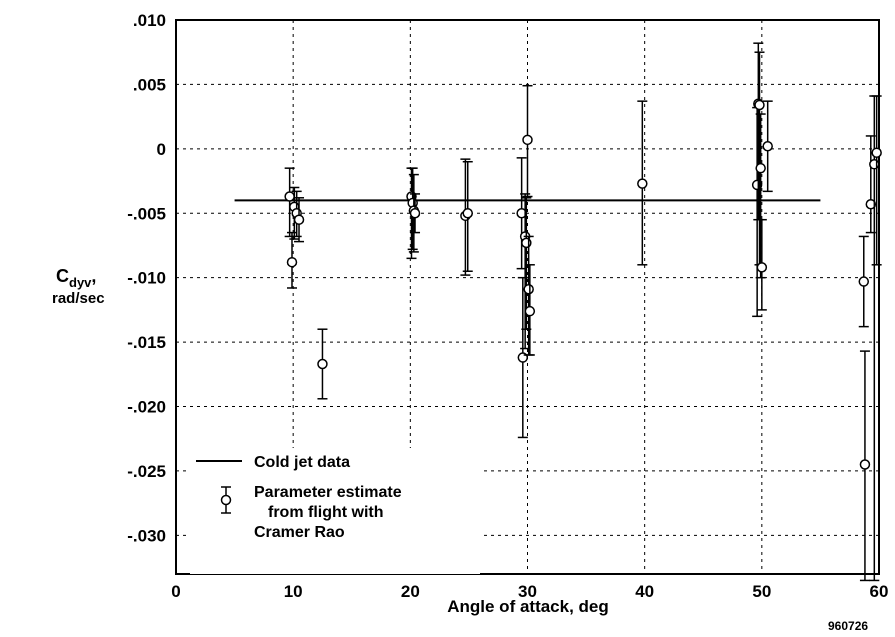  I want to click on legend-errorbar-swatch, so click(226, 500).